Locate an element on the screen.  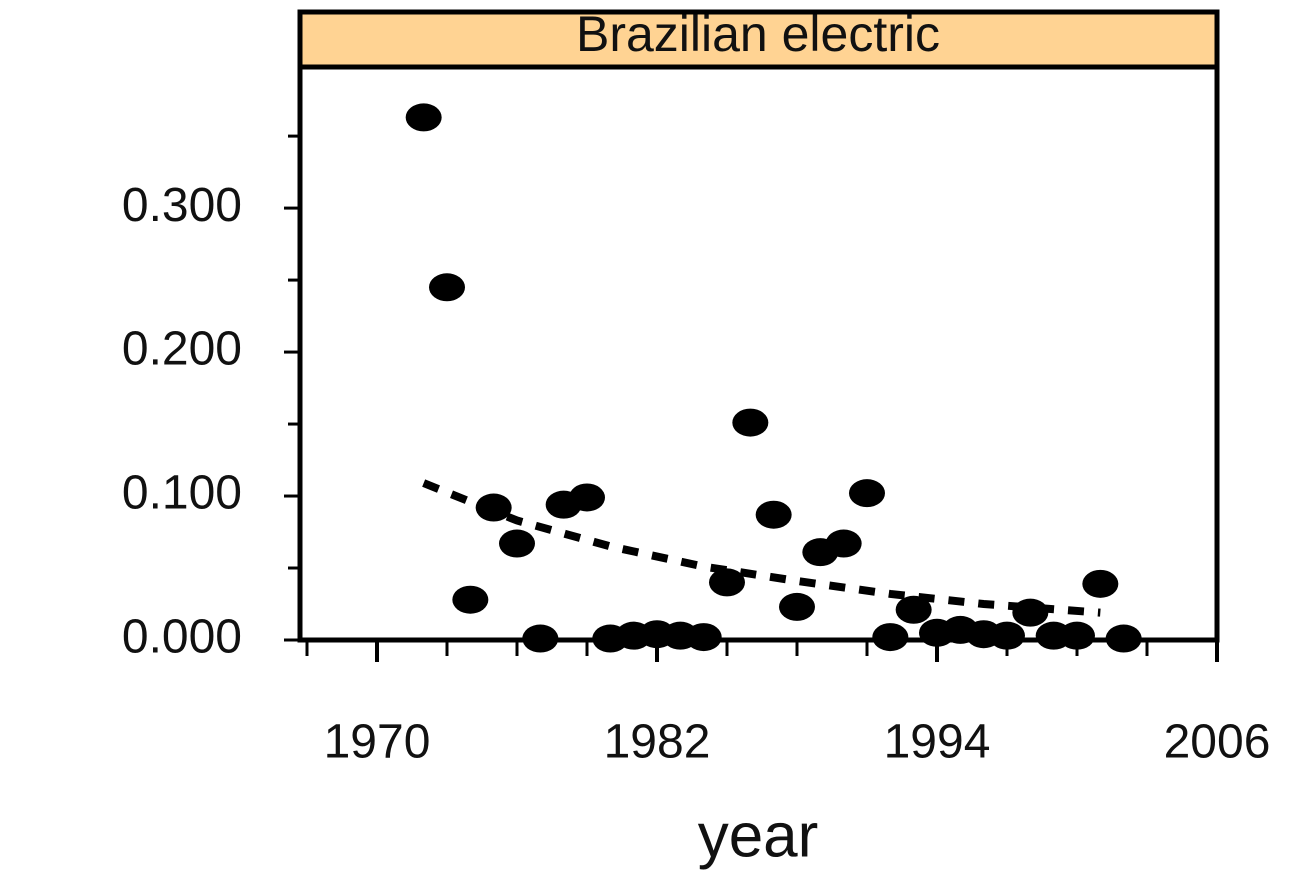
y-tick-label: 0.000 is located at coordinates (182, 637).